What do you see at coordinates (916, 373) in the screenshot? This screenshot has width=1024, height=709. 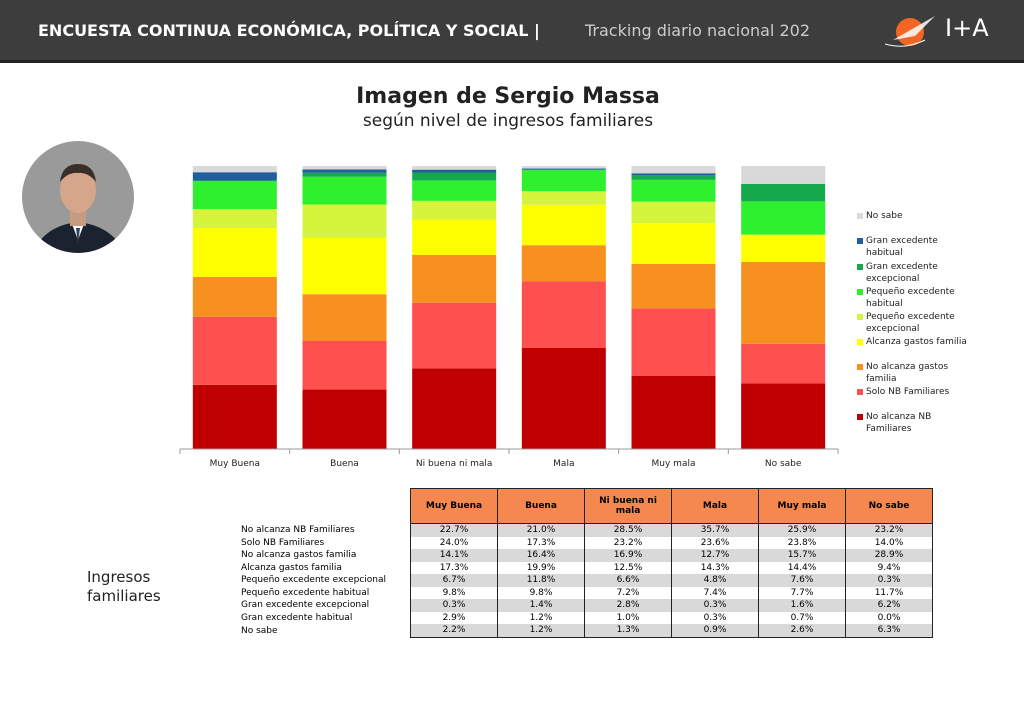 I see `legend-item: No alcanza gastos familia` at bounding box center [916, 373].